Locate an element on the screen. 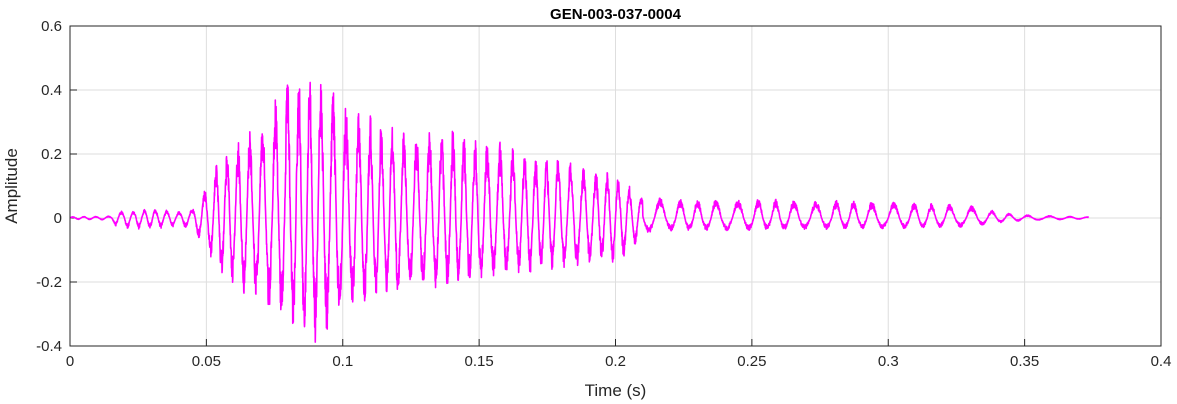 The width and height of the screenshot is (1177, 404). x-axis-label: Time (s) is located at coordinates (616, 390).